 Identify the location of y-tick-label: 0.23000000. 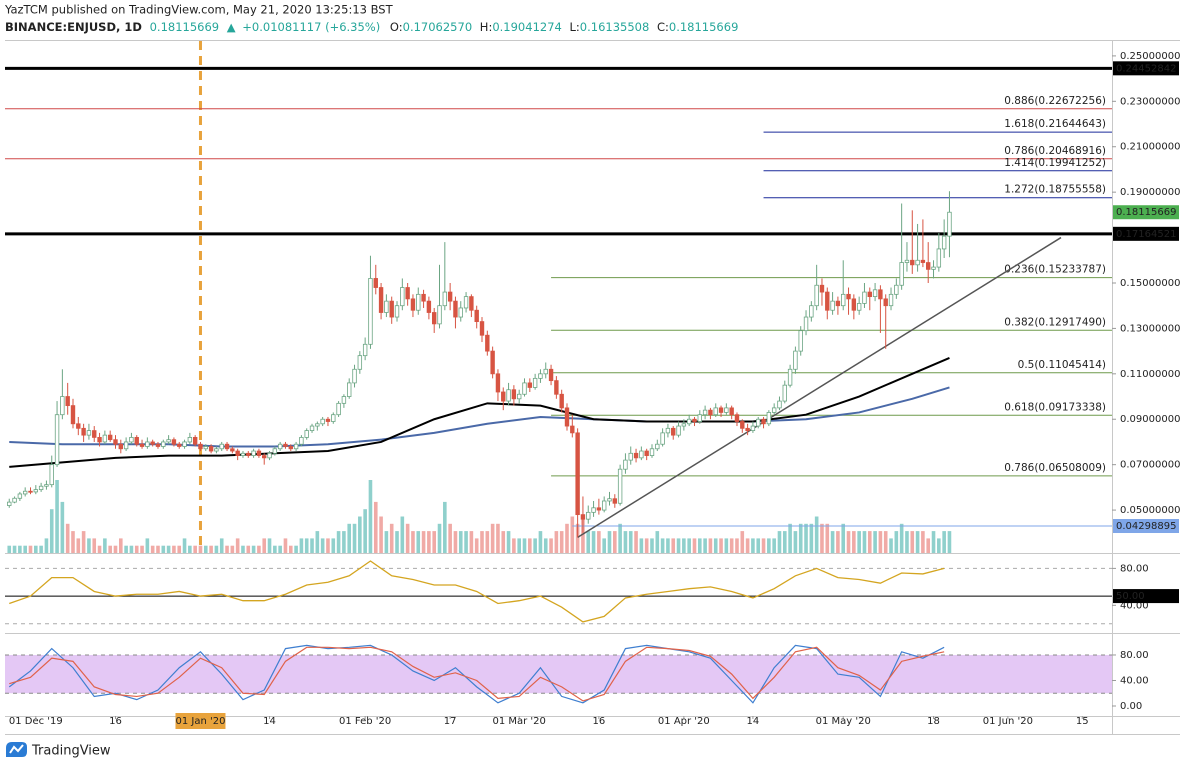
(1150, 101).